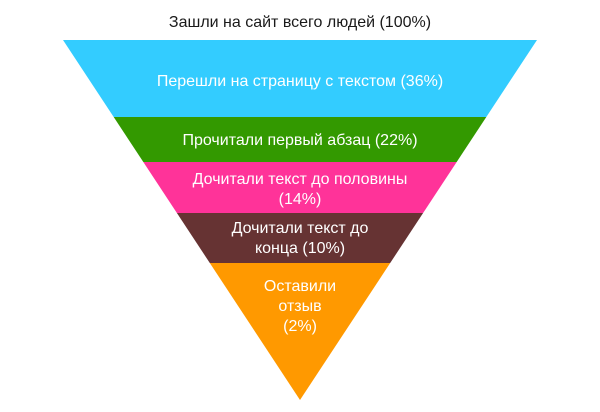  Describe the element at coordinates (300, 286) in the screenshot. I see `funnel-stage-5-label: Оставили` at that location.